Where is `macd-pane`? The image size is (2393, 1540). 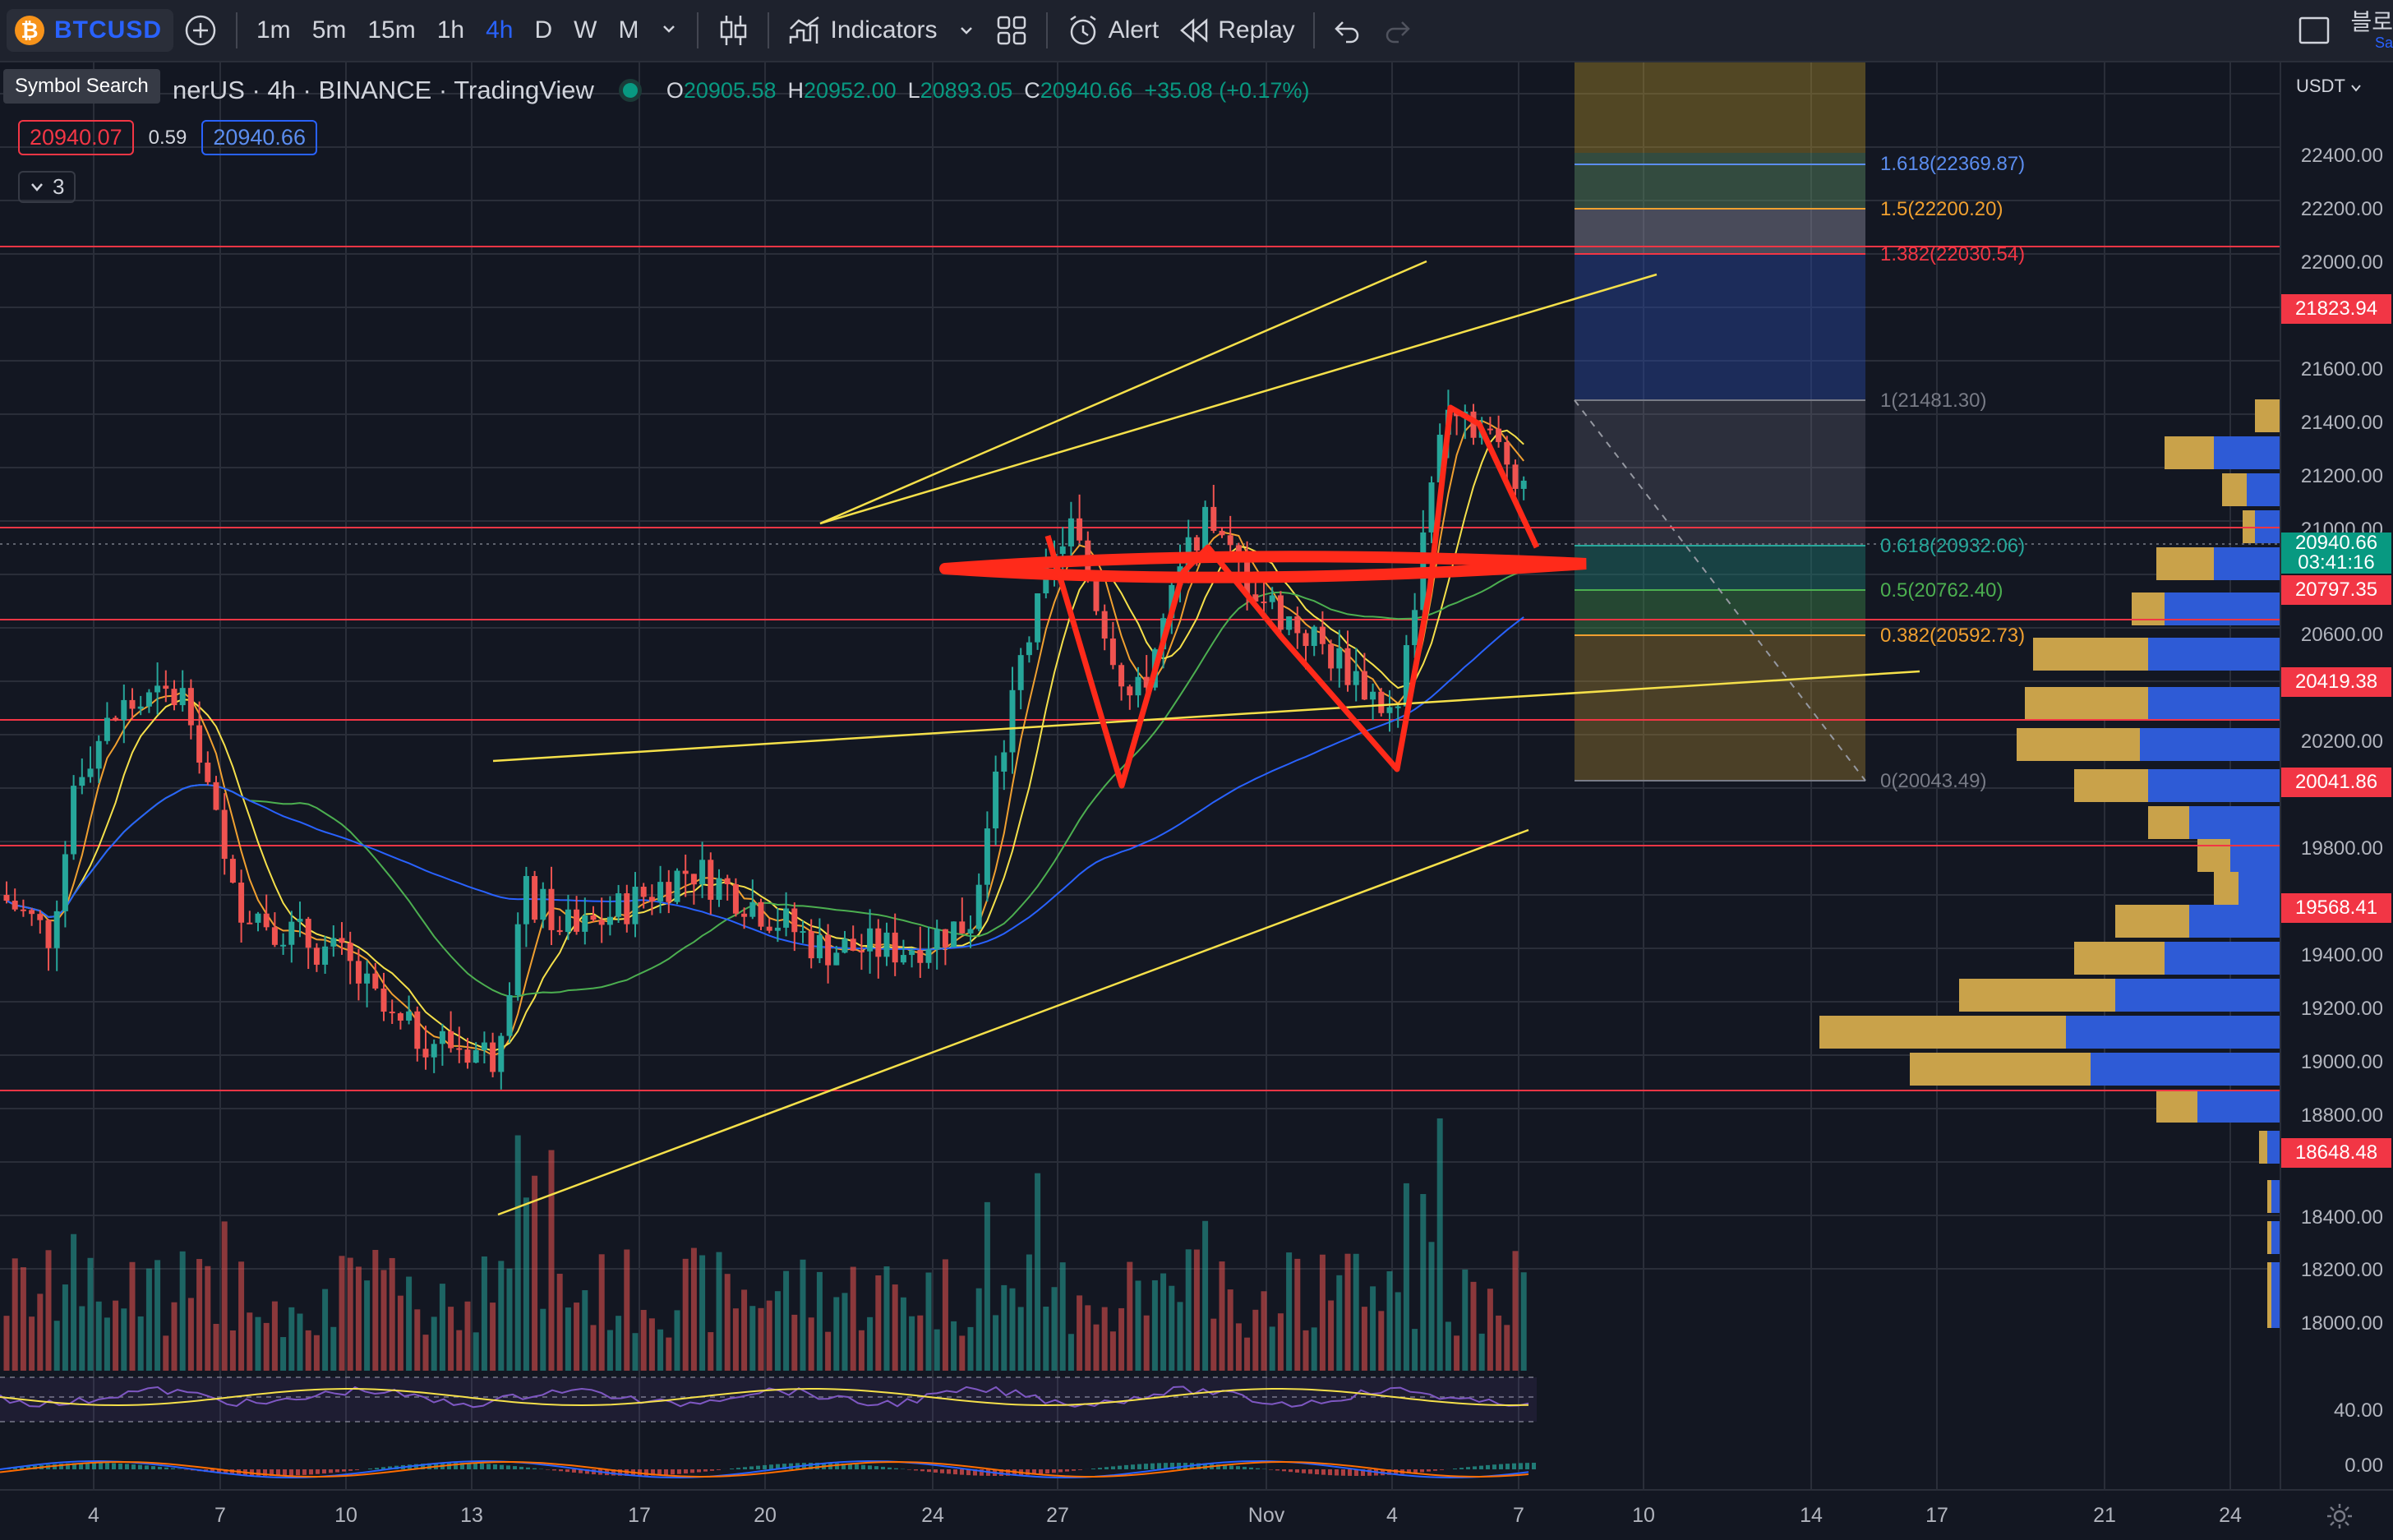
macd-pane is located at coordinates (768, 1469).